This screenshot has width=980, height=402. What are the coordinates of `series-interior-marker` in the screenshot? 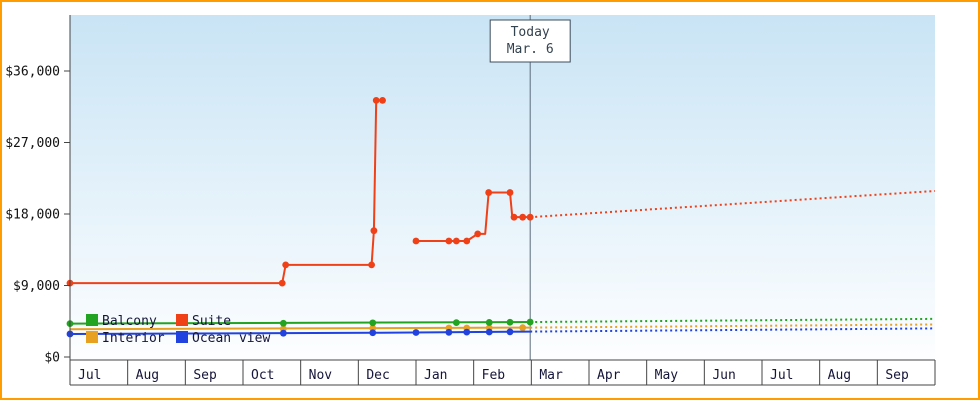 It's located at (523, 328).